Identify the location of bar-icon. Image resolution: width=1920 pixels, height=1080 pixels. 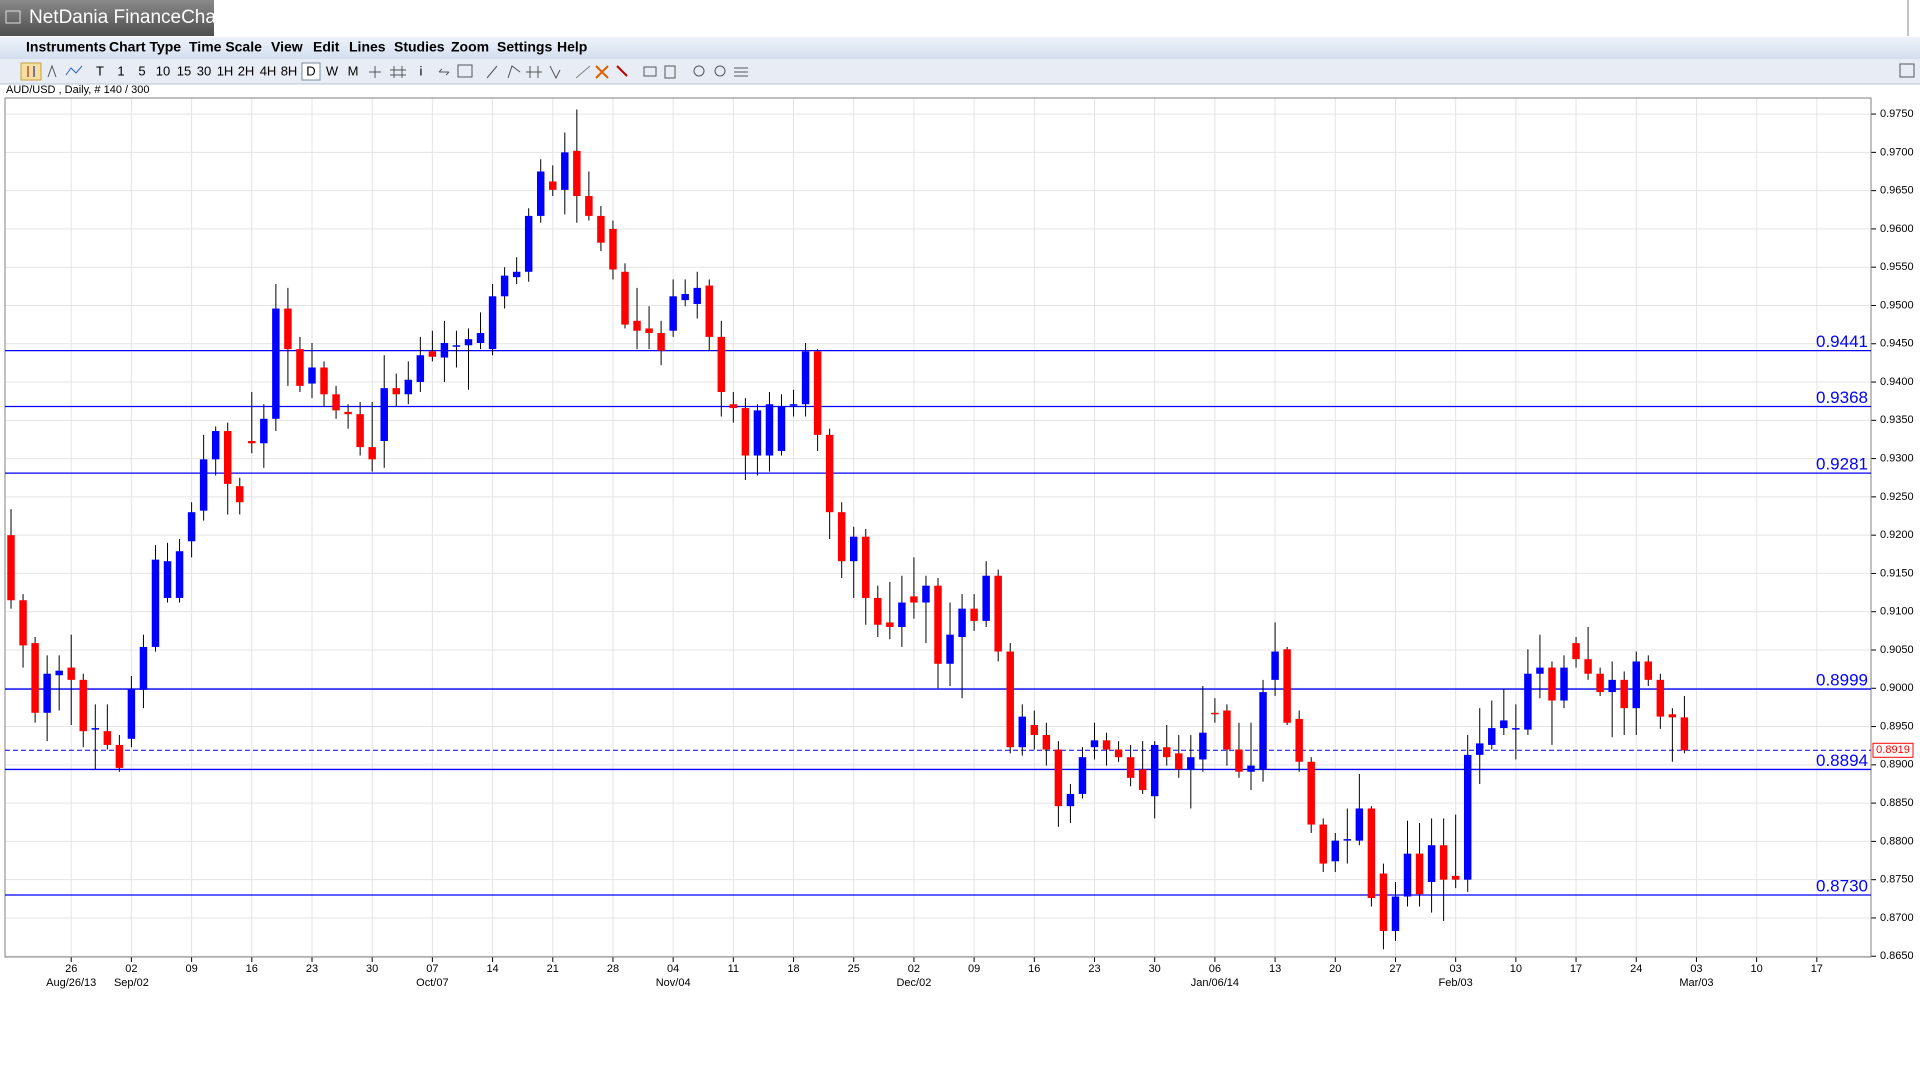
(52, 71).